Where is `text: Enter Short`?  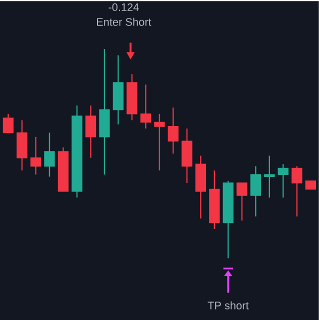
text: Enter Short is located at coordinates (124, 22).